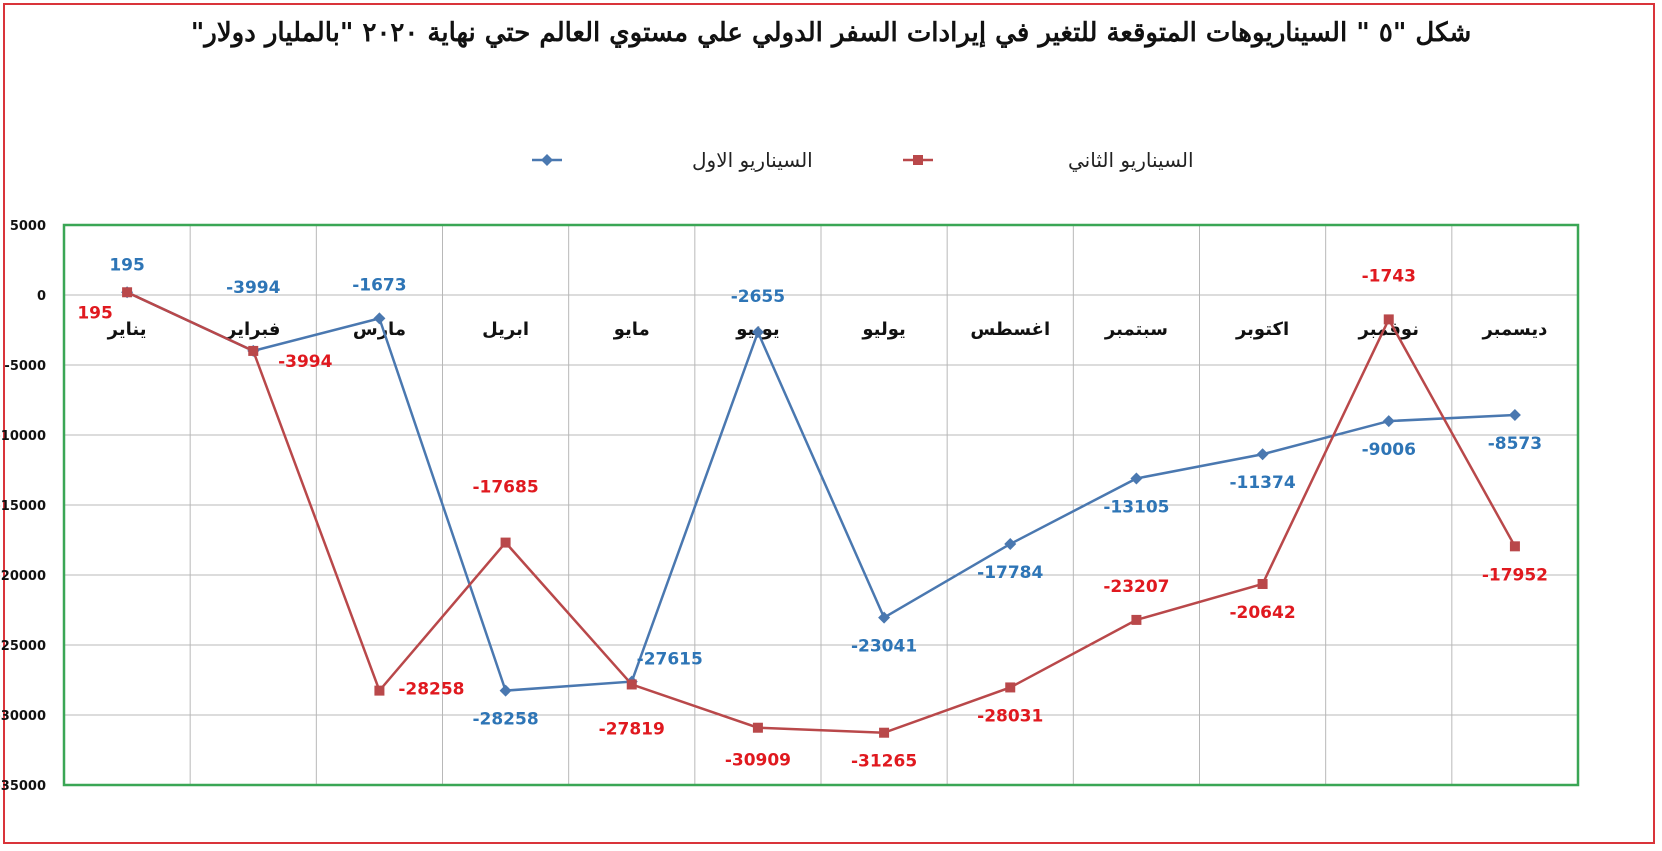  What do you see at coordinates (23, 716) in the screenshot?
I see `y-tick-label: -30000` at bounding box center [23, 716].